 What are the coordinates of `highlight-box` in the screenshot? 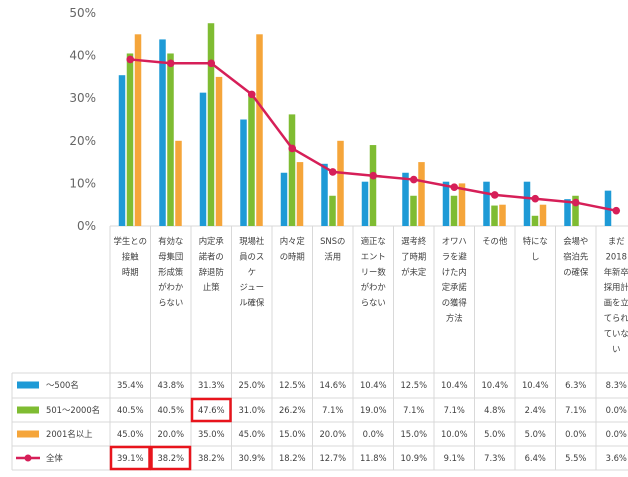 It's located at (130, 458).